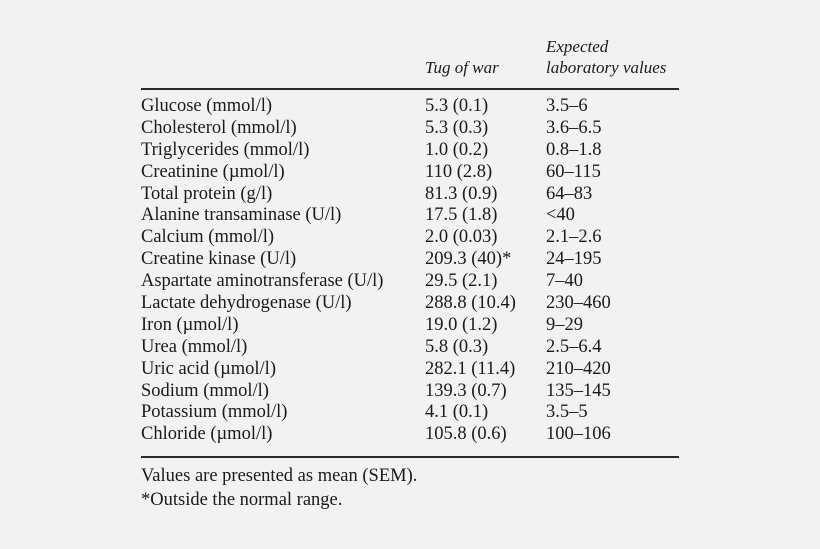 The height and width of the screenshot is (549, 820). Describe the element at coordinates (567, 412) in the screenshot. I see `expected-range: 3.5–5` at that location.